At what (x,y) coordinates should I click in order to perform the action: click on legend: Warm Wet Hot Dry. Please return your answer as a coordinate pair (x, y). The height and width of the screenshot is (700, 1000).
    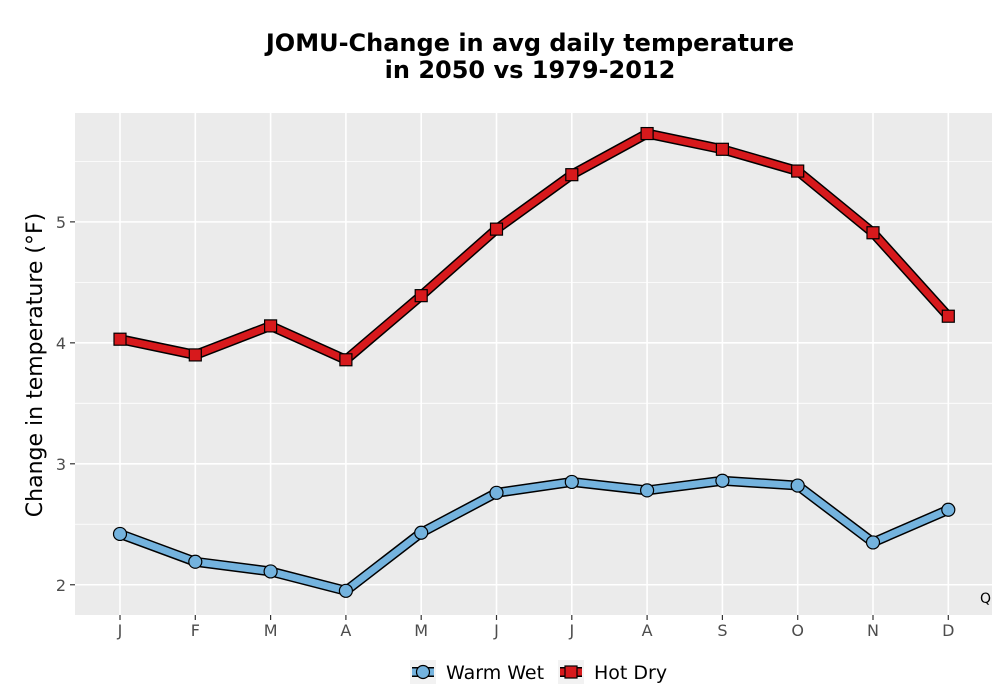
    Looking at the image, I should click on (538, 672).